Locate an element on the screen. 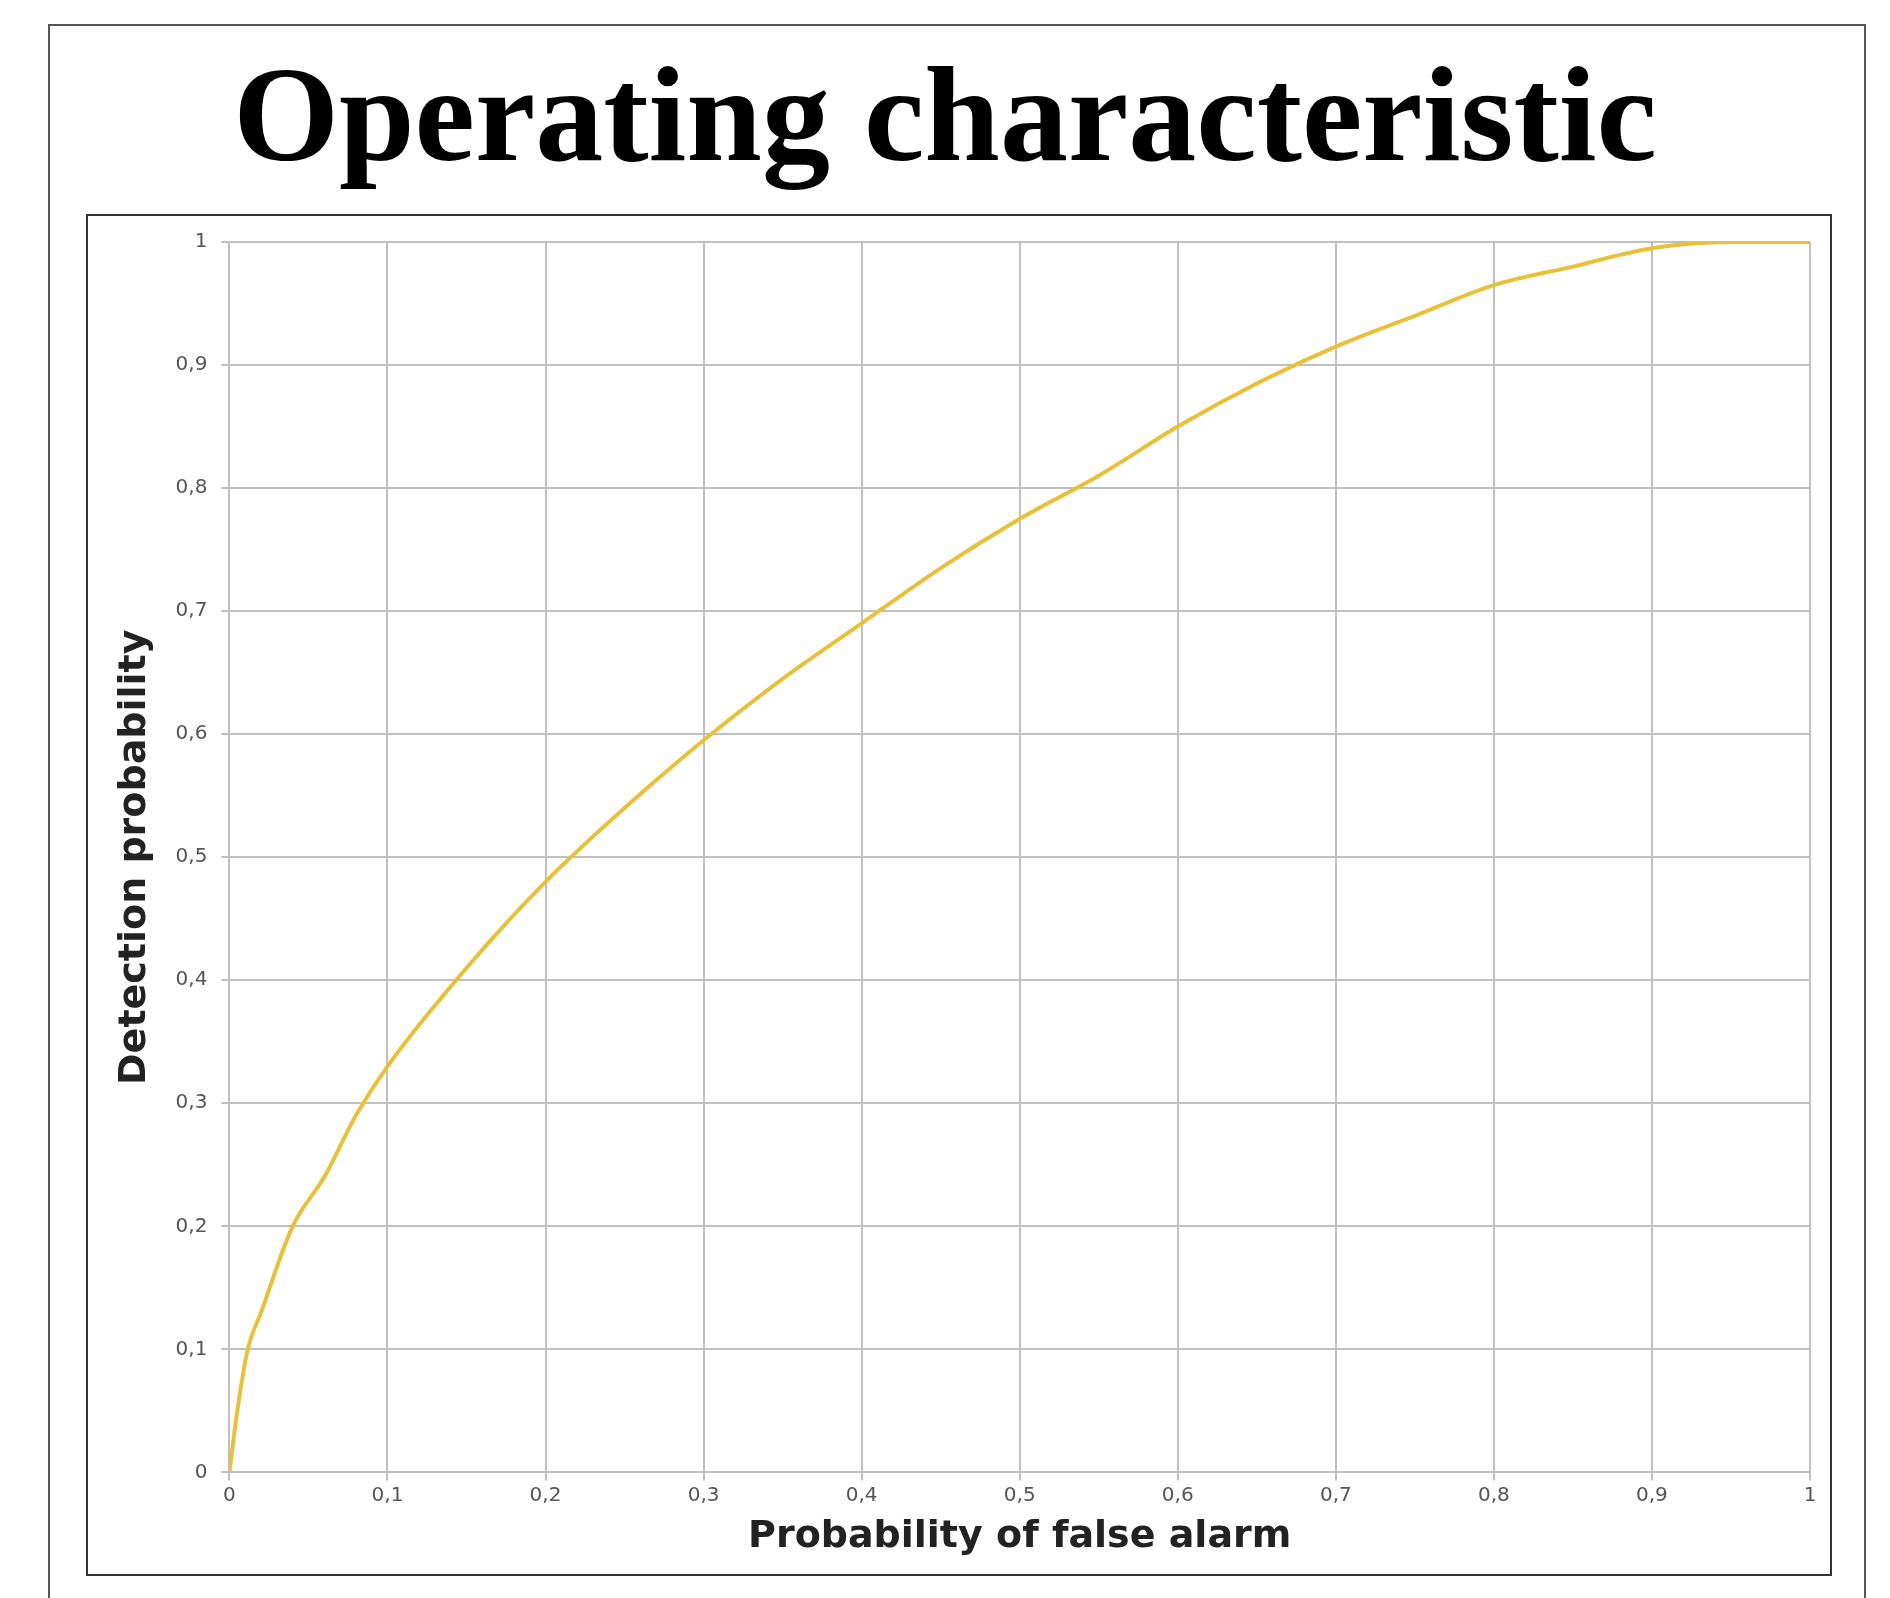 This screenshot has width=1890, height=1598. y-tick-label: 0,9 is located at coordinates (191, 363).